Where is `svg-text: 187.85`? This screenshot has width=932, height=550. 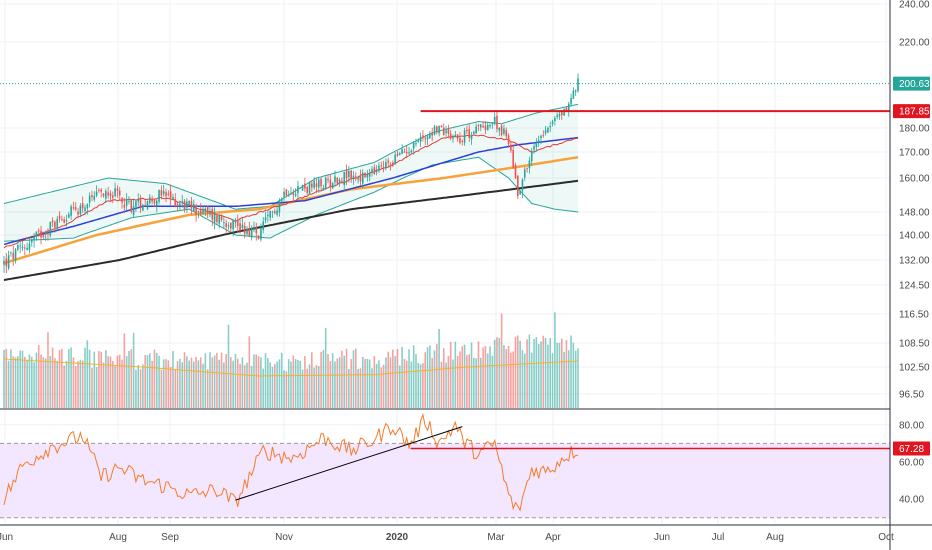
svg-text: 187.85 is located at coordinates (914, 112).